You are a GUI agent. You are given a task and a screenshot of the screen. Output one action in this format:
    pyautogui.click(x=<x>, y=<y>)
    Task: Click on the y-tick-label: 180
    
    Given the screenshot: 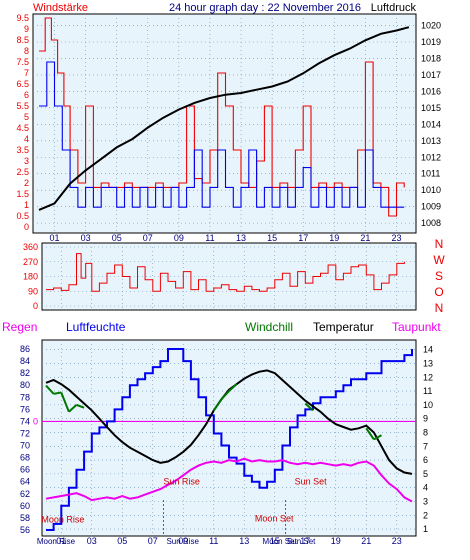 What is the action you would take?
    pyautogui.click(x=30, y=277)
    